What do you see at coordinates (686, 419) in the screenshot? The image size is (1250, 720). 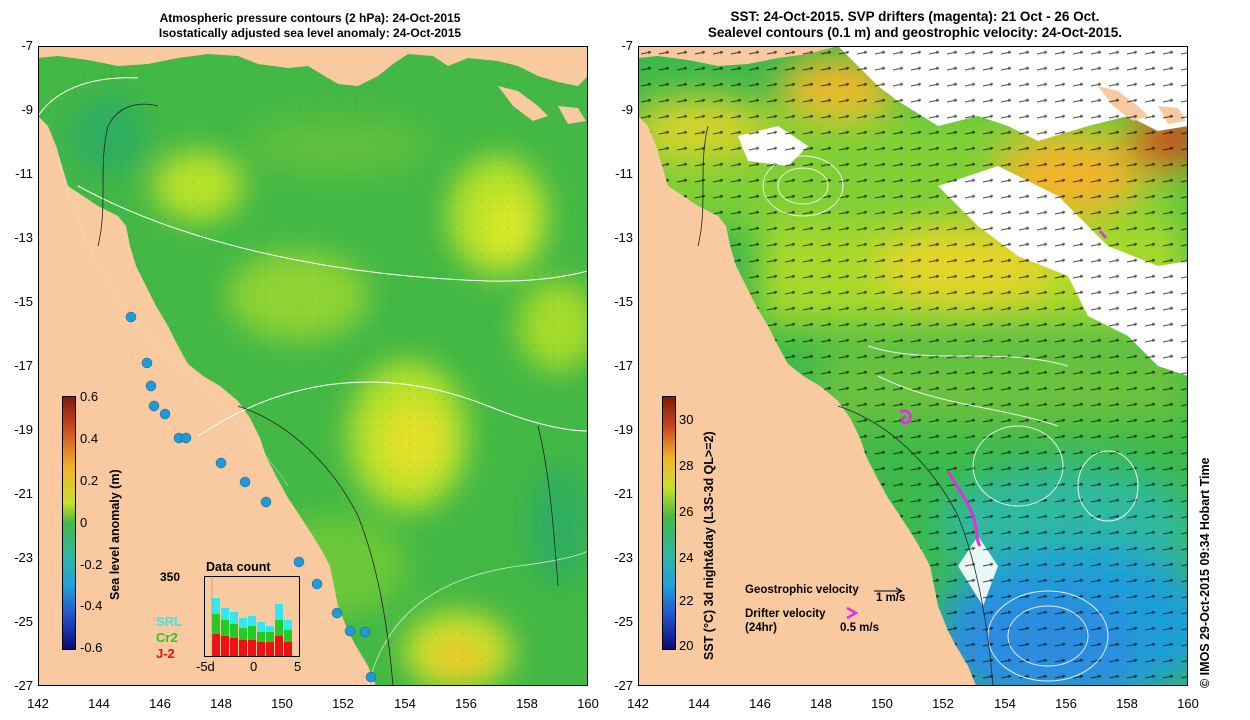 I see `sst-tick: 30` at bounding box center [686, 419].